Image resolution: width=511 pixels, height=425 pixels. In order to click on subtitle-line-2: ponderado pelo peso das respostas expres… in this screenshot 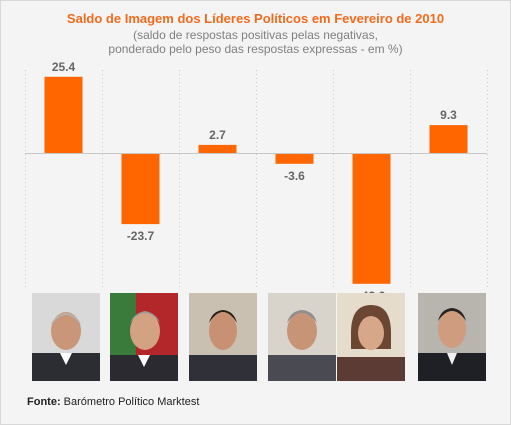, I will do `click(255, 49)`.